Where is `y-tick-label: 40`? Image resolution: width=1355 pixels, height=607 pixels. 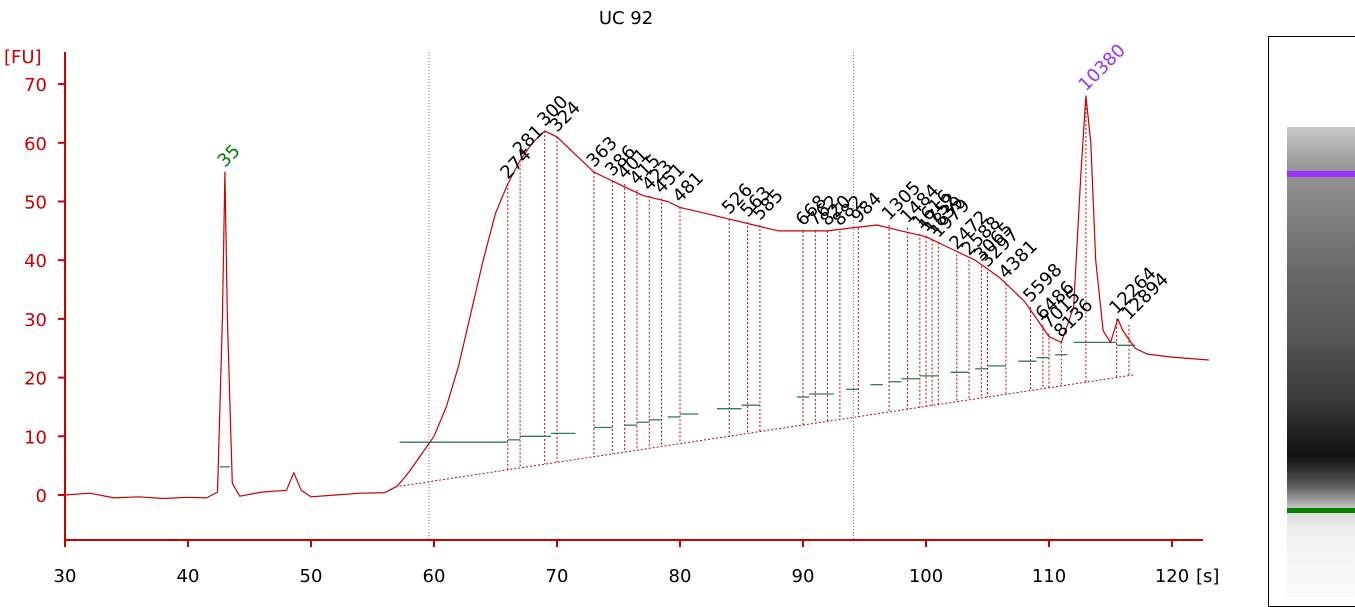
y-tick-label: 40 is located at coordinates (35, 261).